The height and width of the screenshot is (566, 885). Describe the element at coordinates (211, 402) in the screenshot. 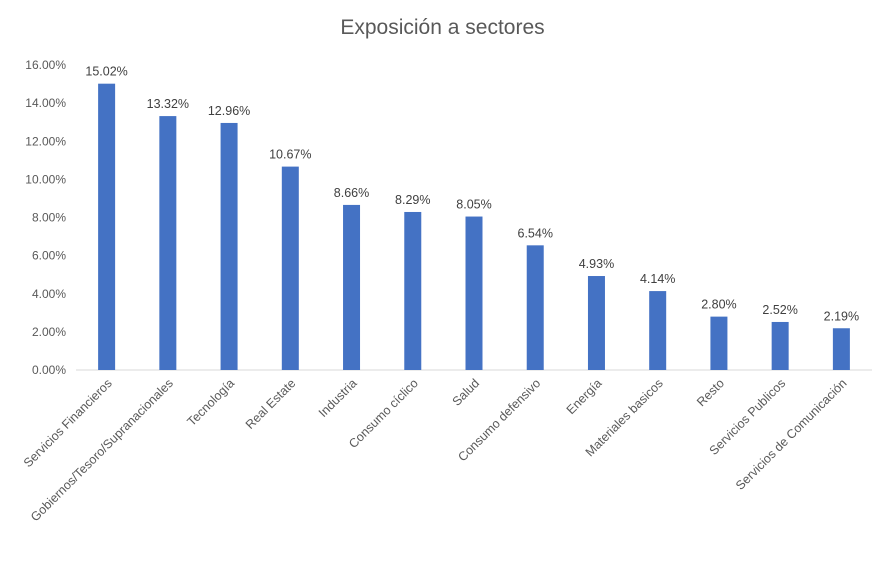

I see `x-tick-label: Tecnología` at that location.